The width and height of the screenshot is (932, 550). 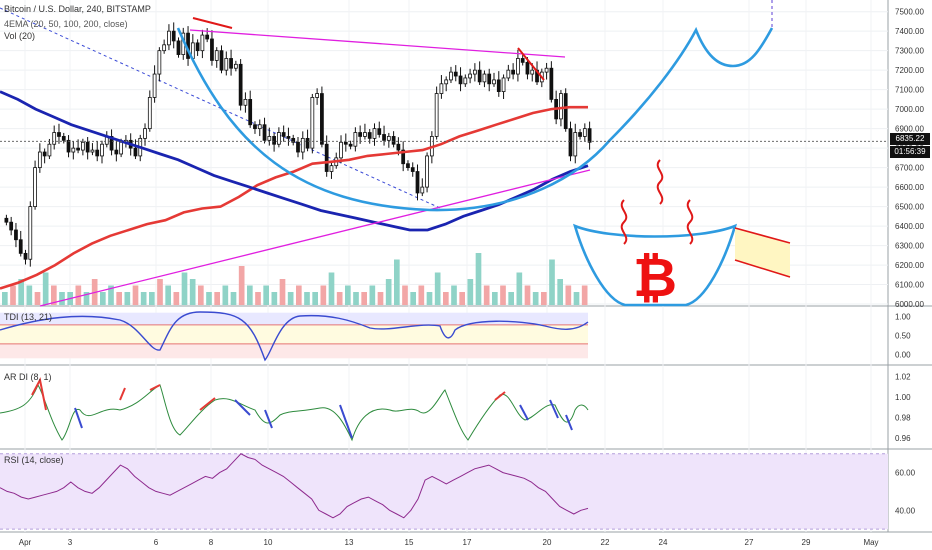 What do you see at coordinates (655, 265) in the screenshot?
I see `soup-bowl` at bounding box center [655, 265].